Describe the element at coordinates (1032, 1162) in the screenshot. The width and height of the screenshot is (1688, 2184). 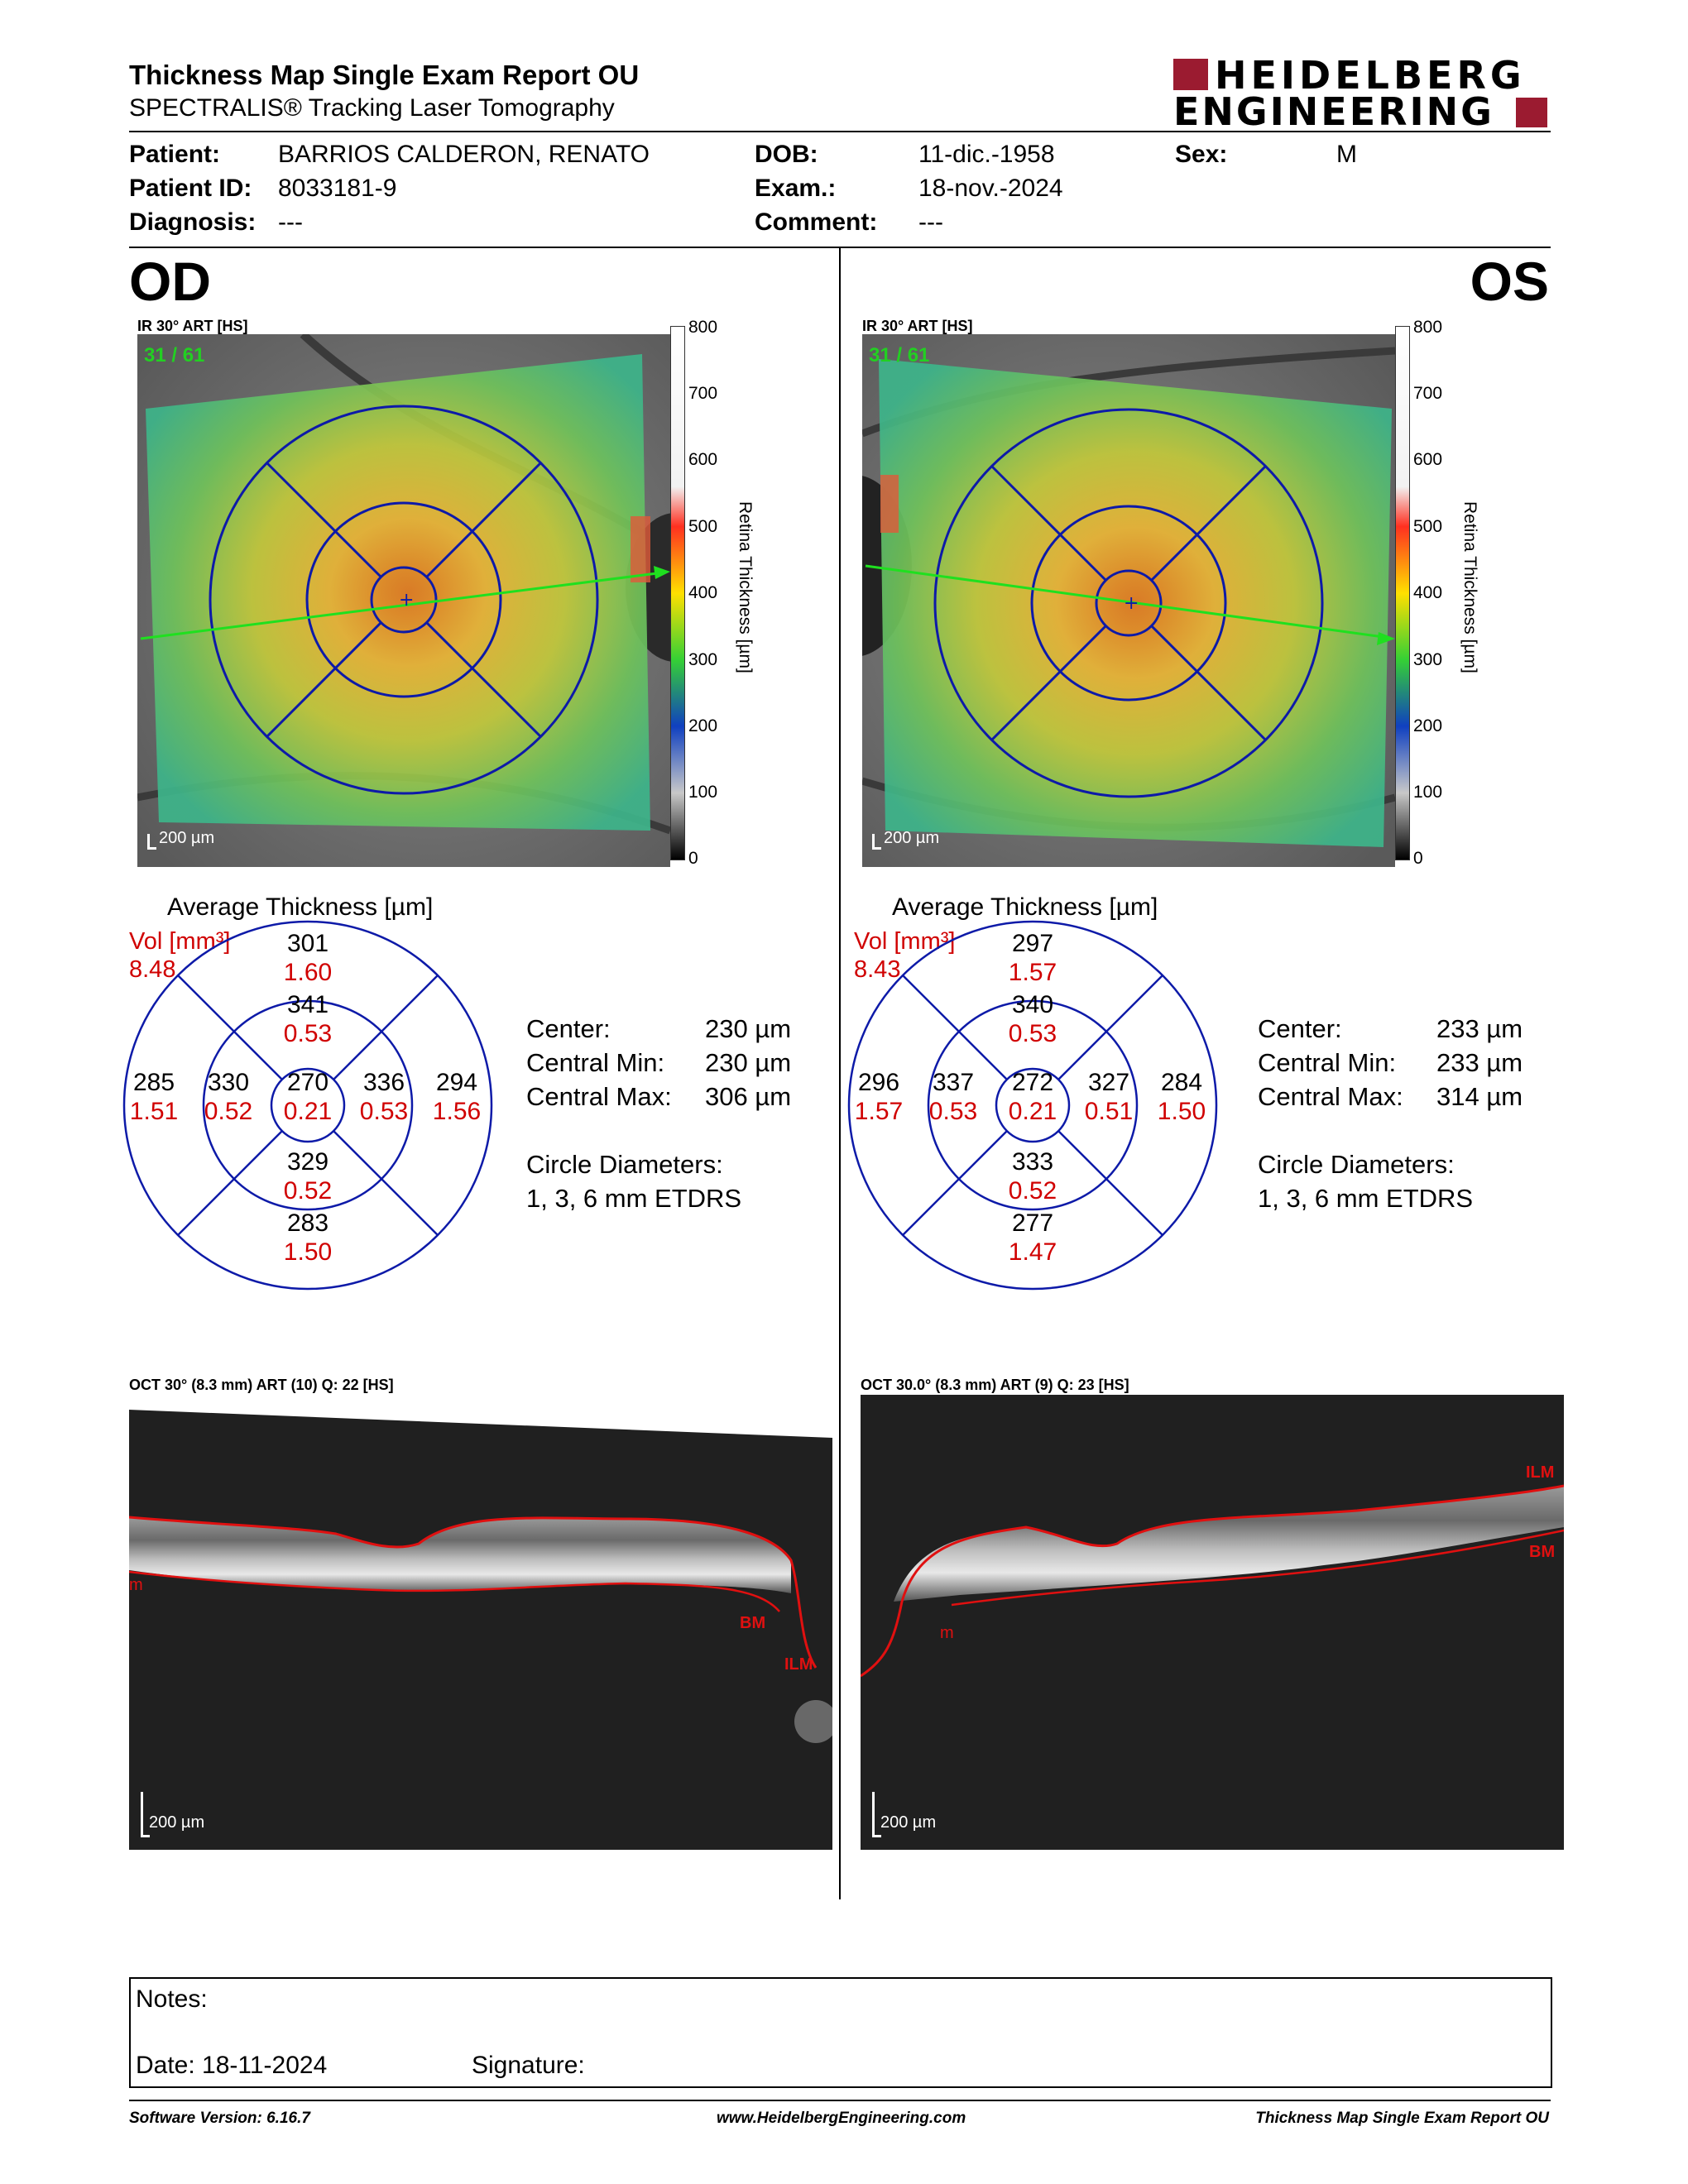
I see `os-inner-inferior-thickness: 333` at that location.